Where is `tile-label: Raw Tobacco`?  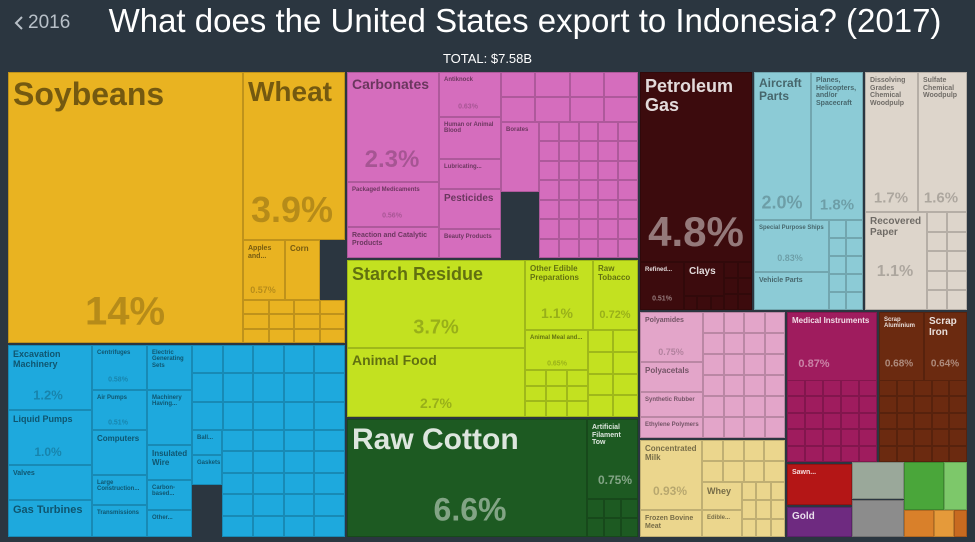 tile-label: Raw Tobacco is located at coordinates (614, 273).